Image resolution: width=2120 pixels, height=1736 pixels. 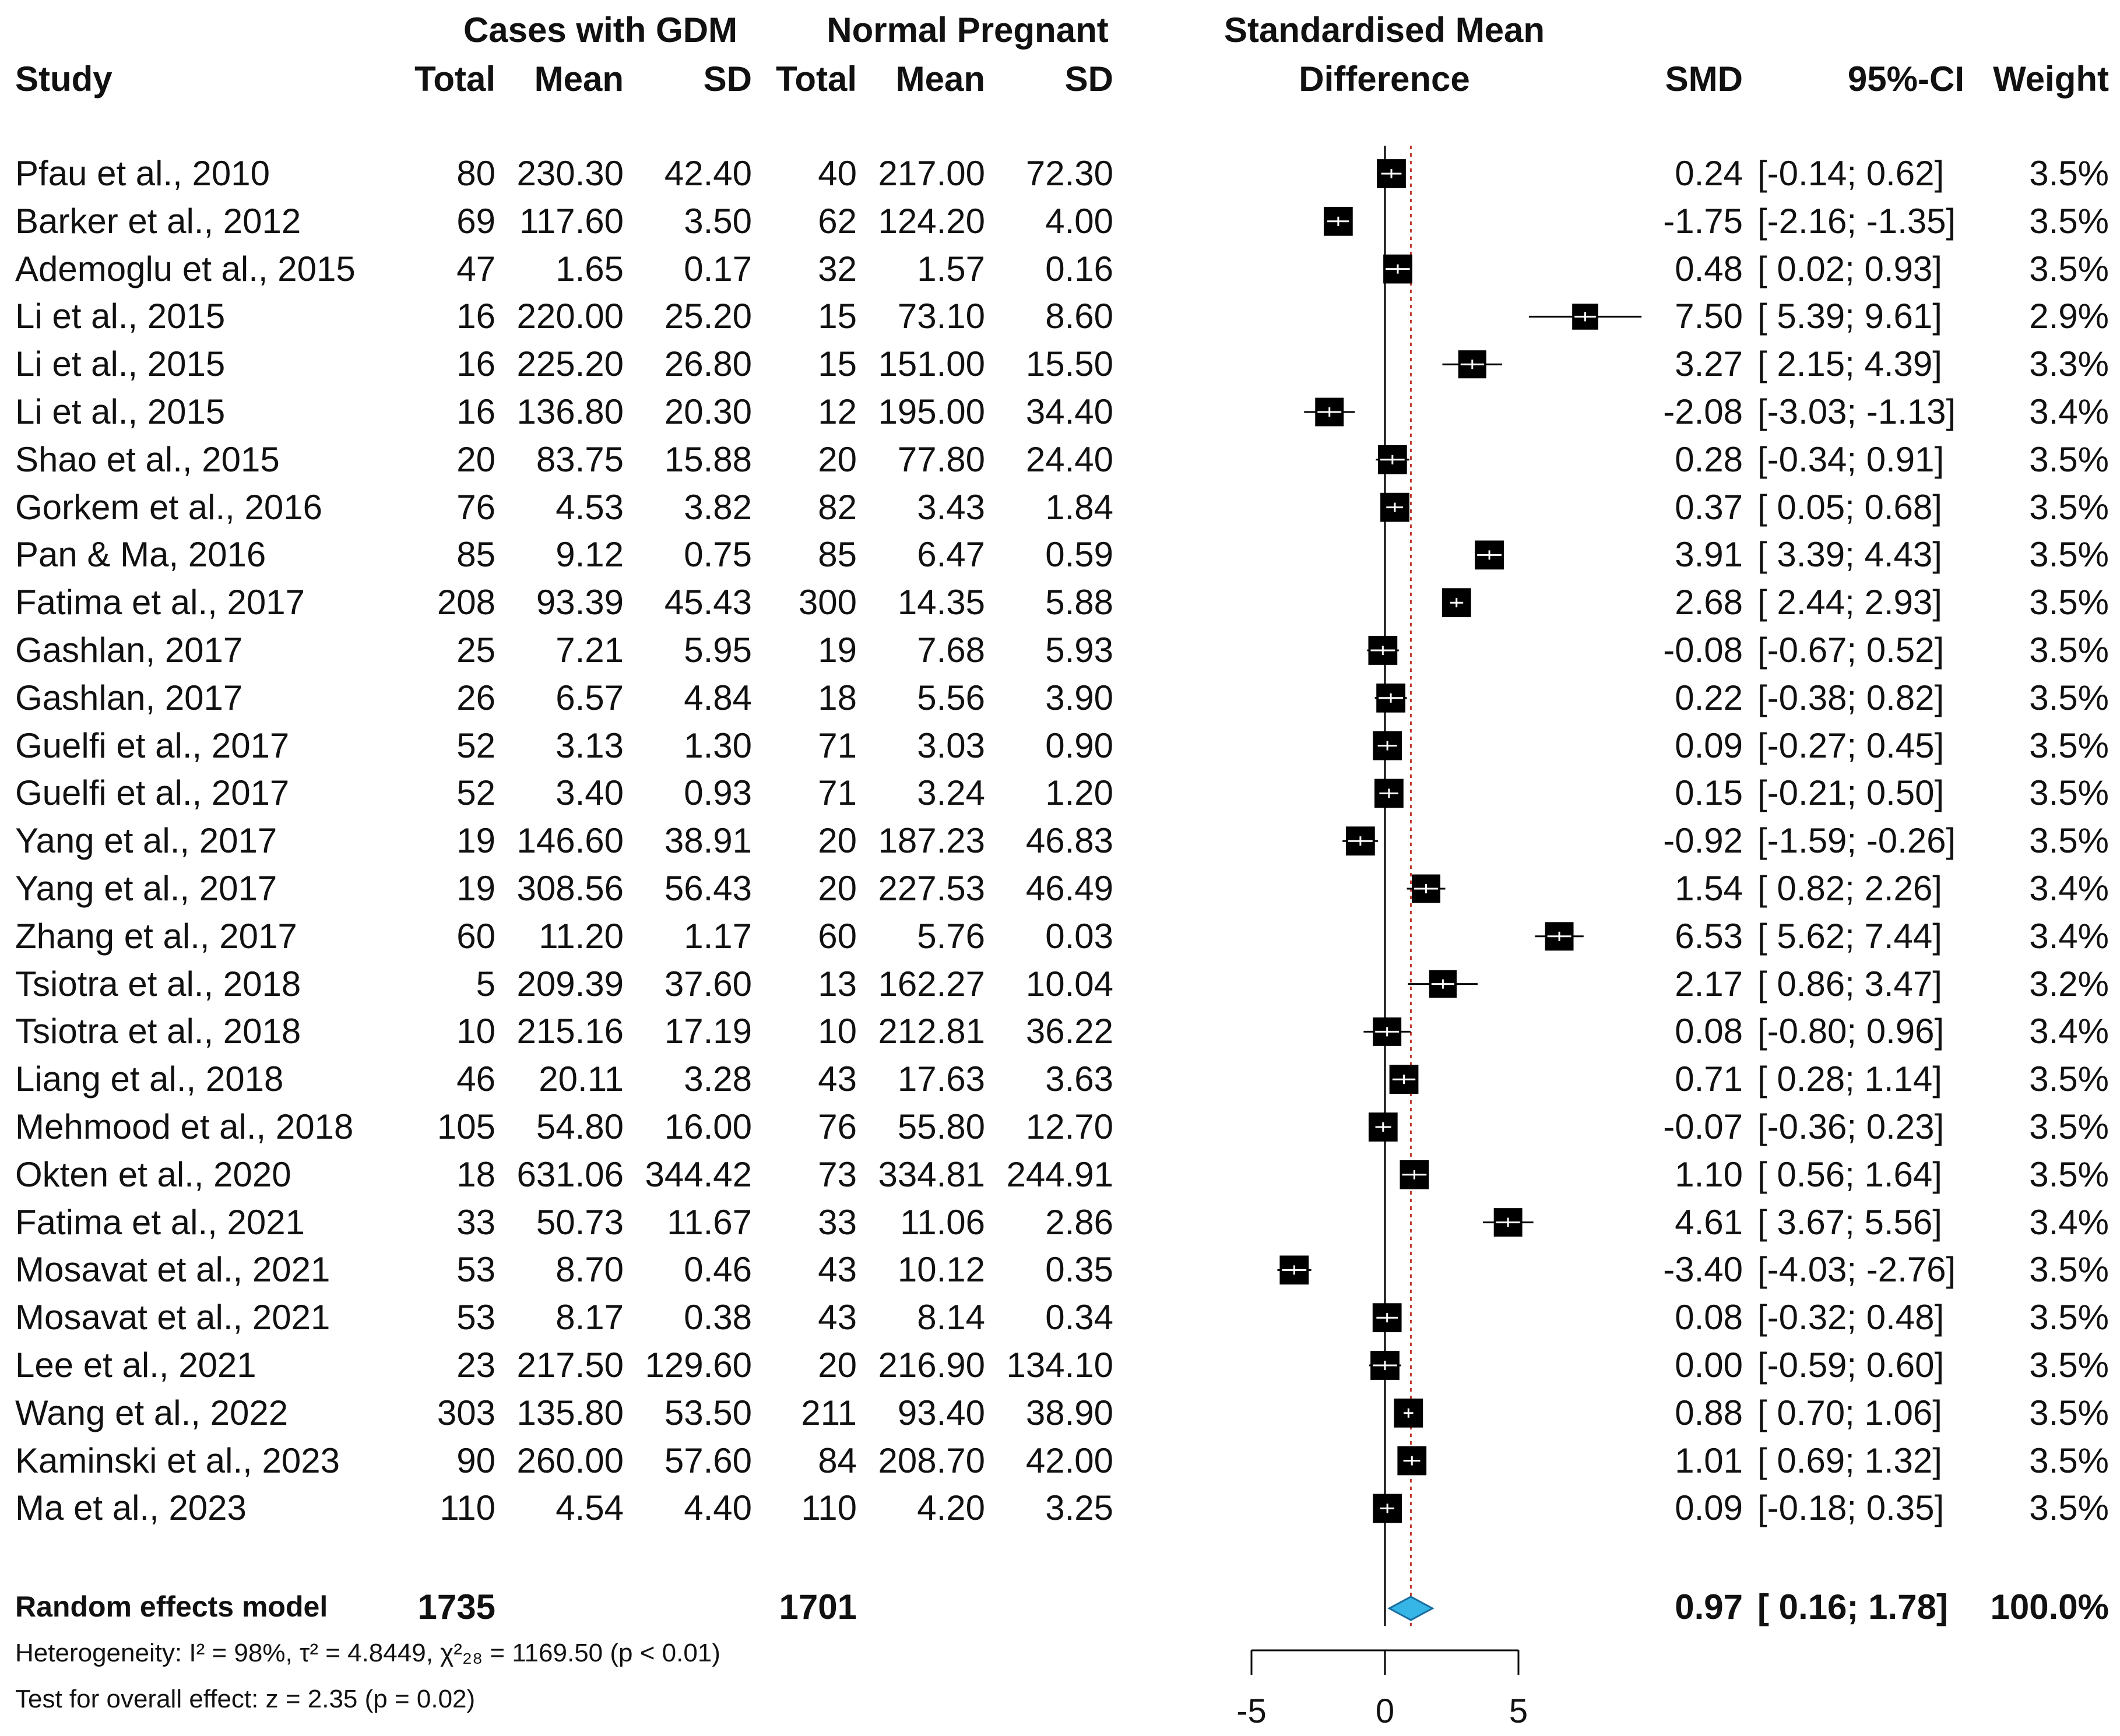 What do you see at coordinates (718, 793) in the screenshot?
I see `row-sd1: 0.93` at bounding box center [718, 793].